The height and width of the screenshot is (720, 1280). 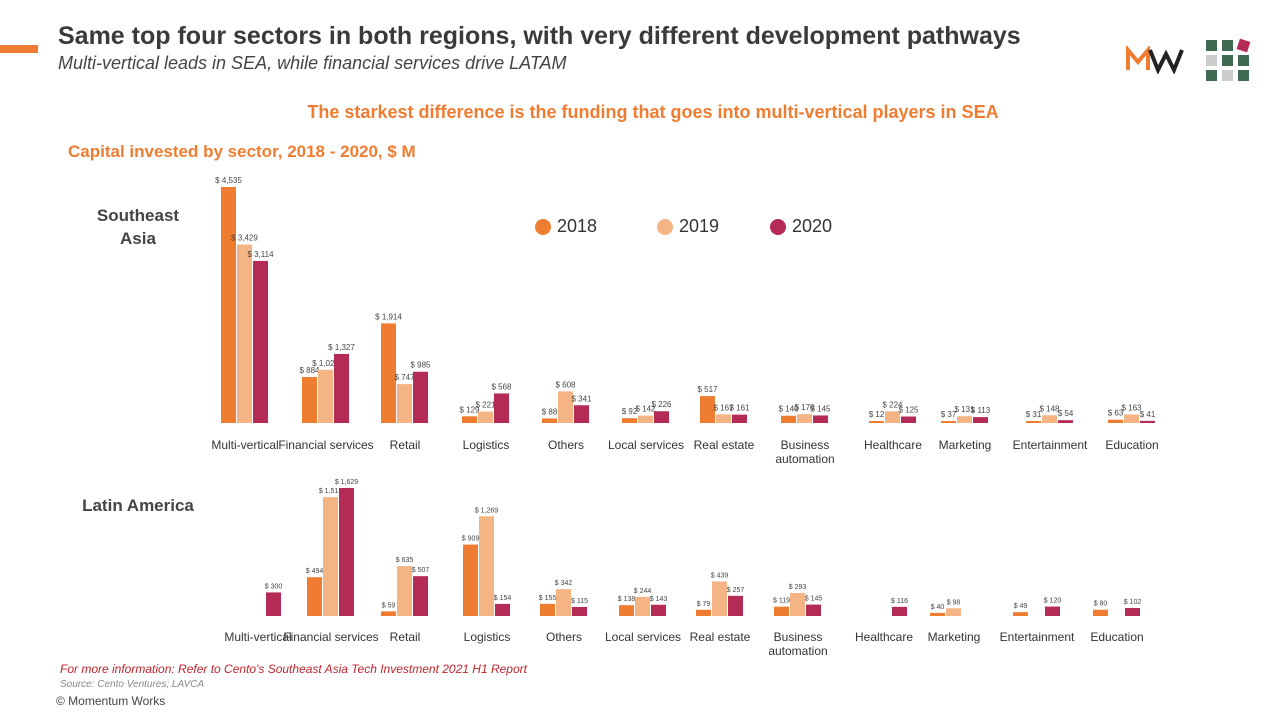 I want to click on data-label-sea-2019-5: $ 142, so click(x=645, y=409).